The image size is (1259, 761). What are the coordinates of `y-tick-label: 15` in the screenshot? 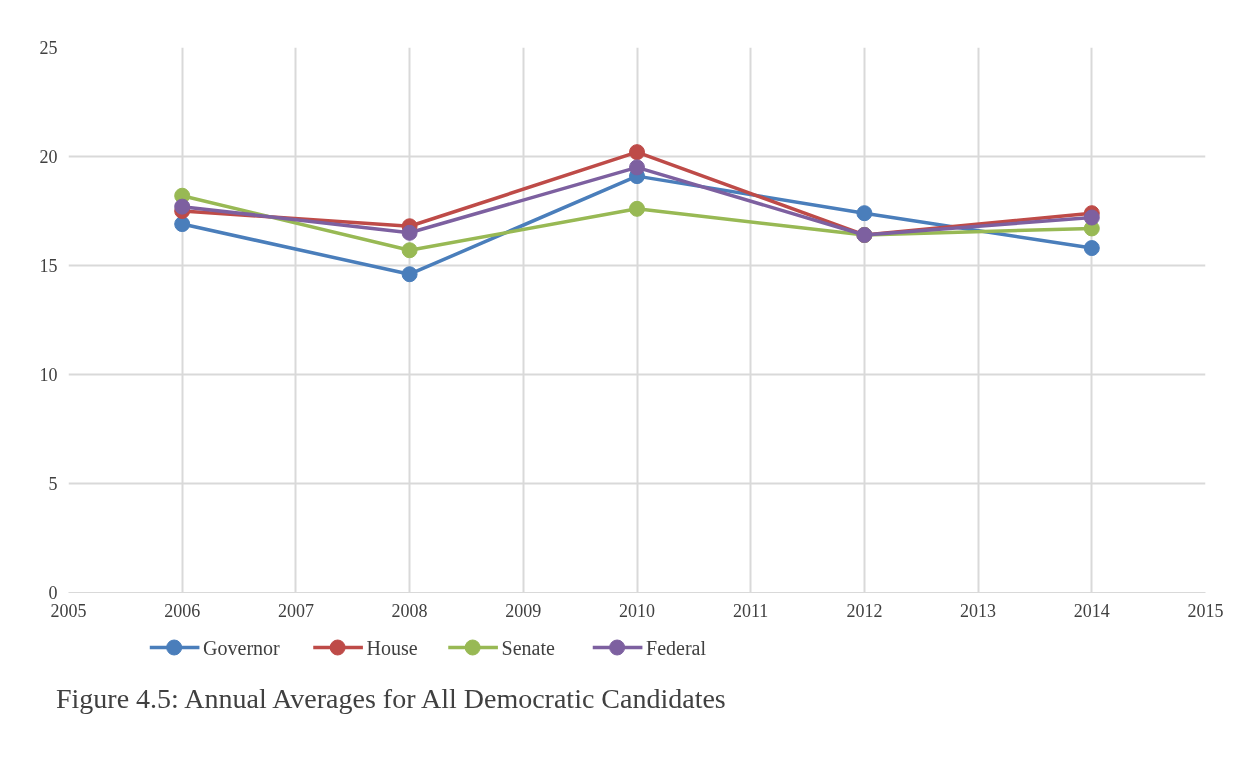 It's located at (48, 266).